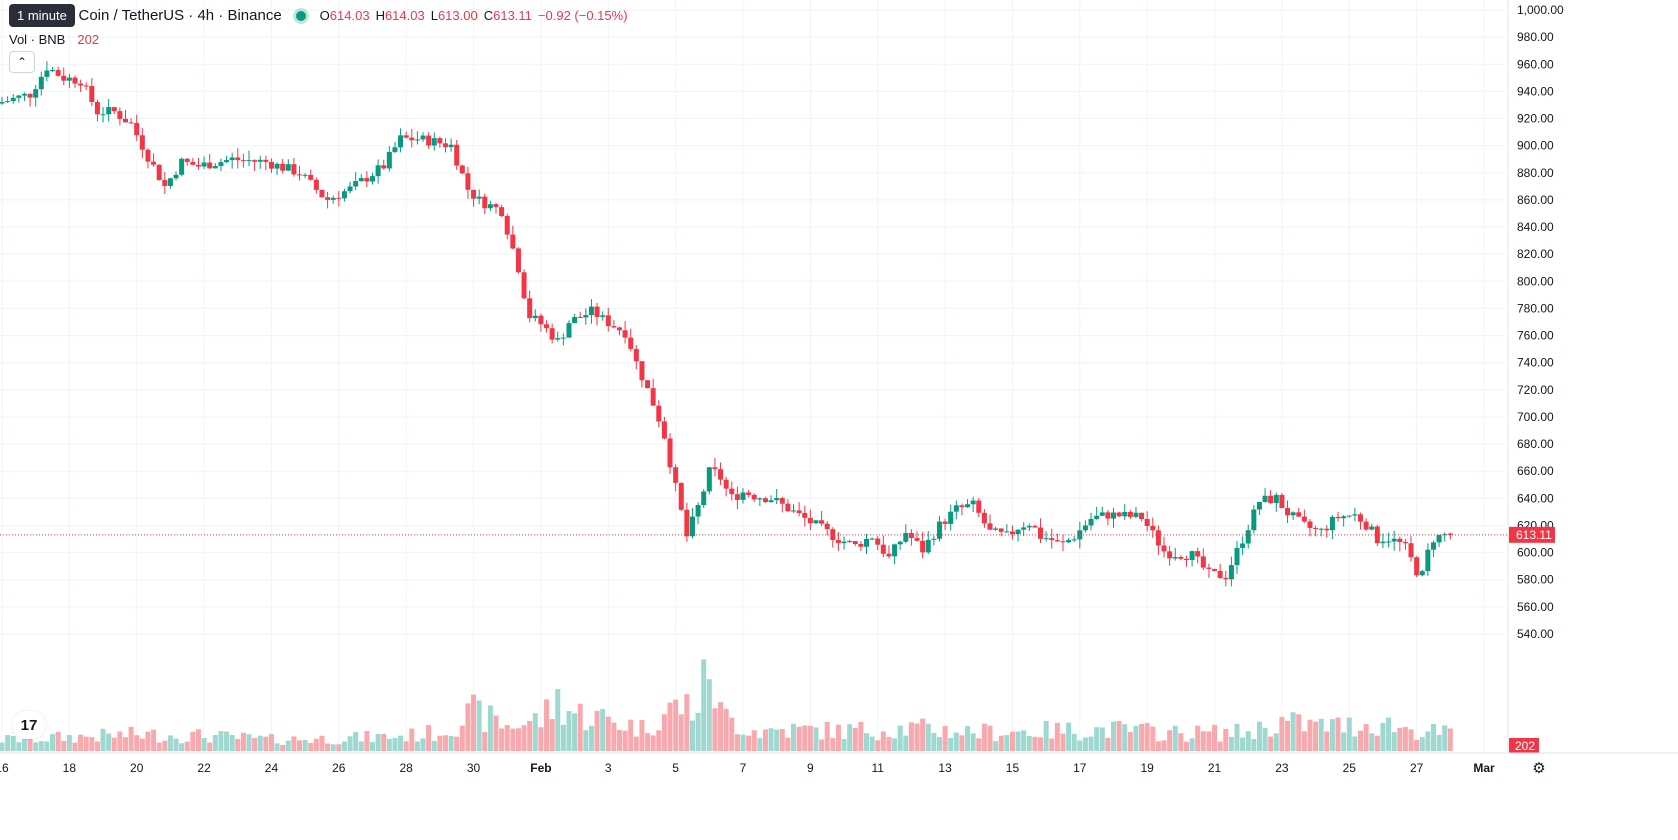  Describe the element at coordinates (877, 768) in the screenshot. I see `time-tick-label: 11` at that location.